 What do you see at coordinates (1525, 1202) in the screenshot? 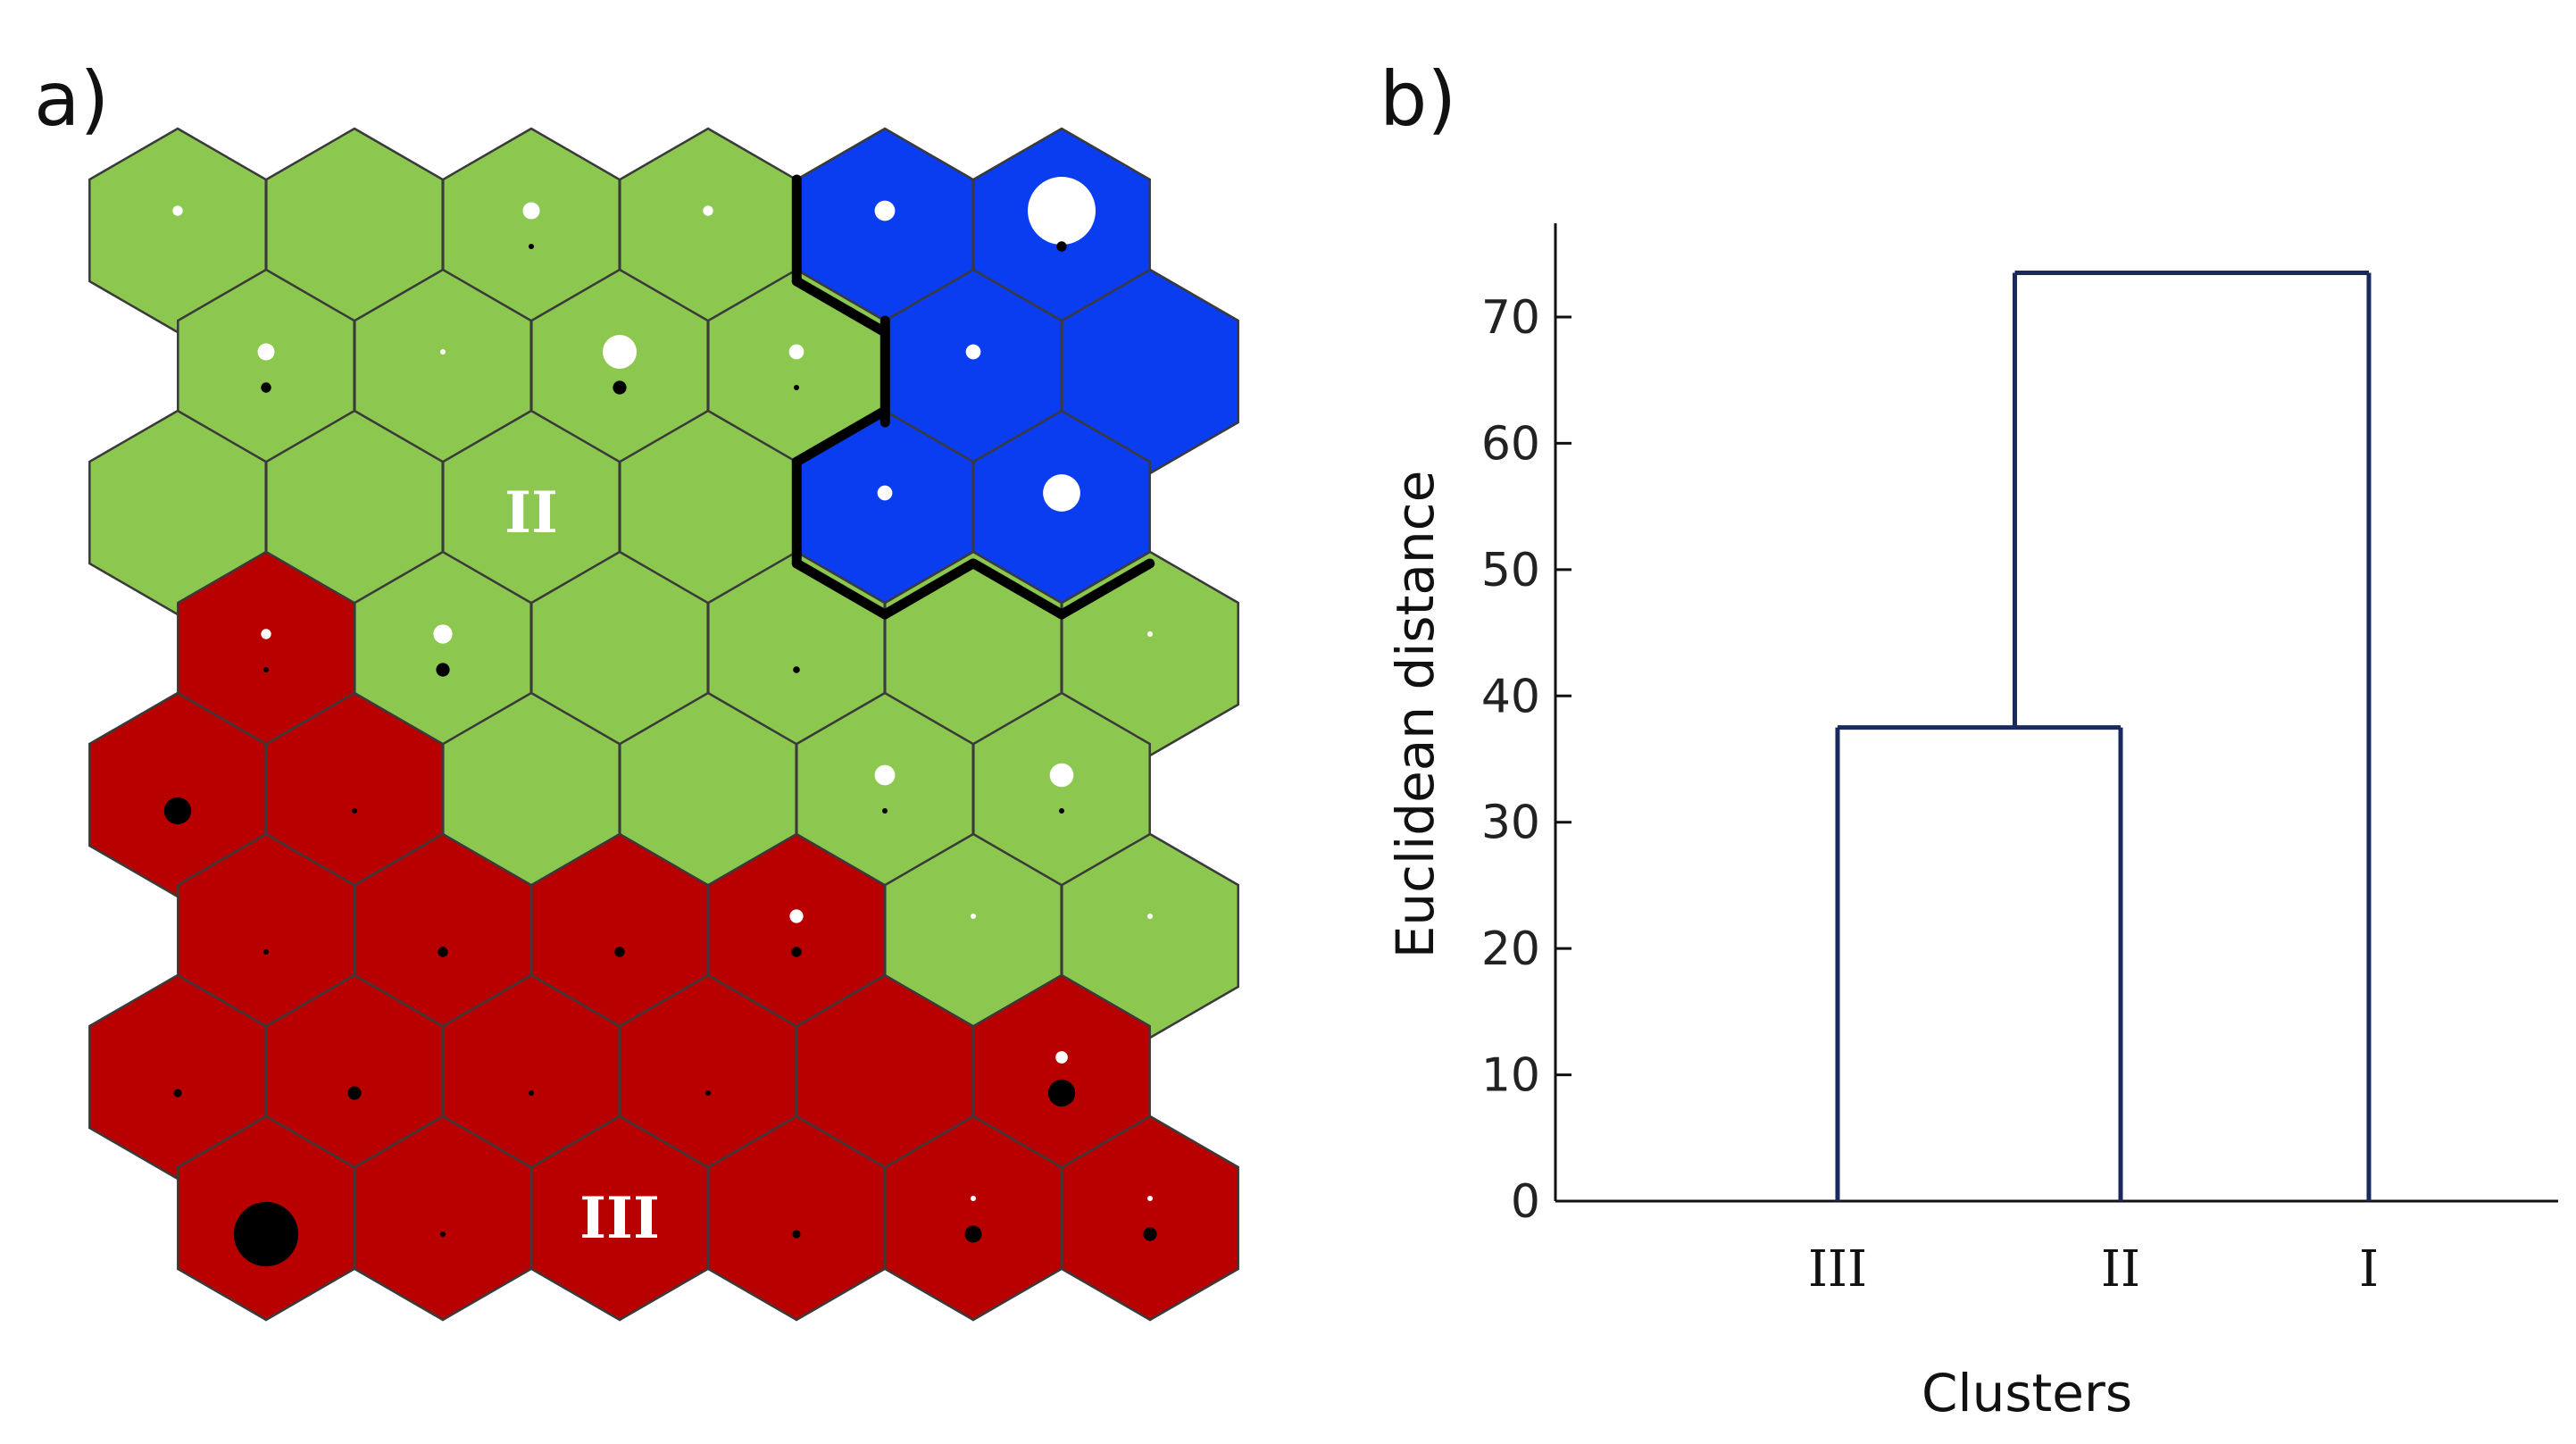
I see `y-tick-label: 0` at bounding box center [1525, 1202].